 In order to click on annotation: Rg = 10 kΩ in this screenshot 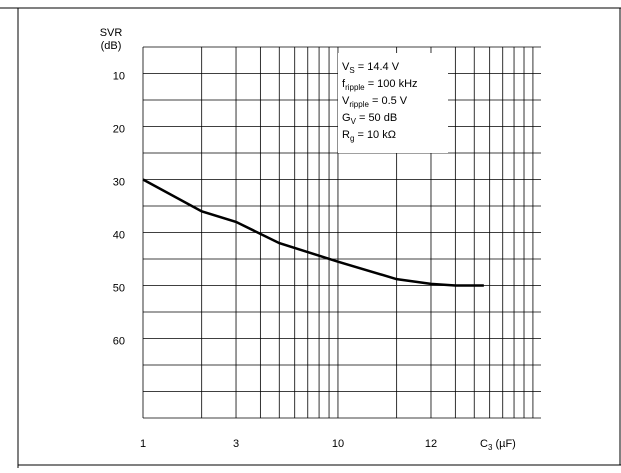, I will do `click(369, 136)`.